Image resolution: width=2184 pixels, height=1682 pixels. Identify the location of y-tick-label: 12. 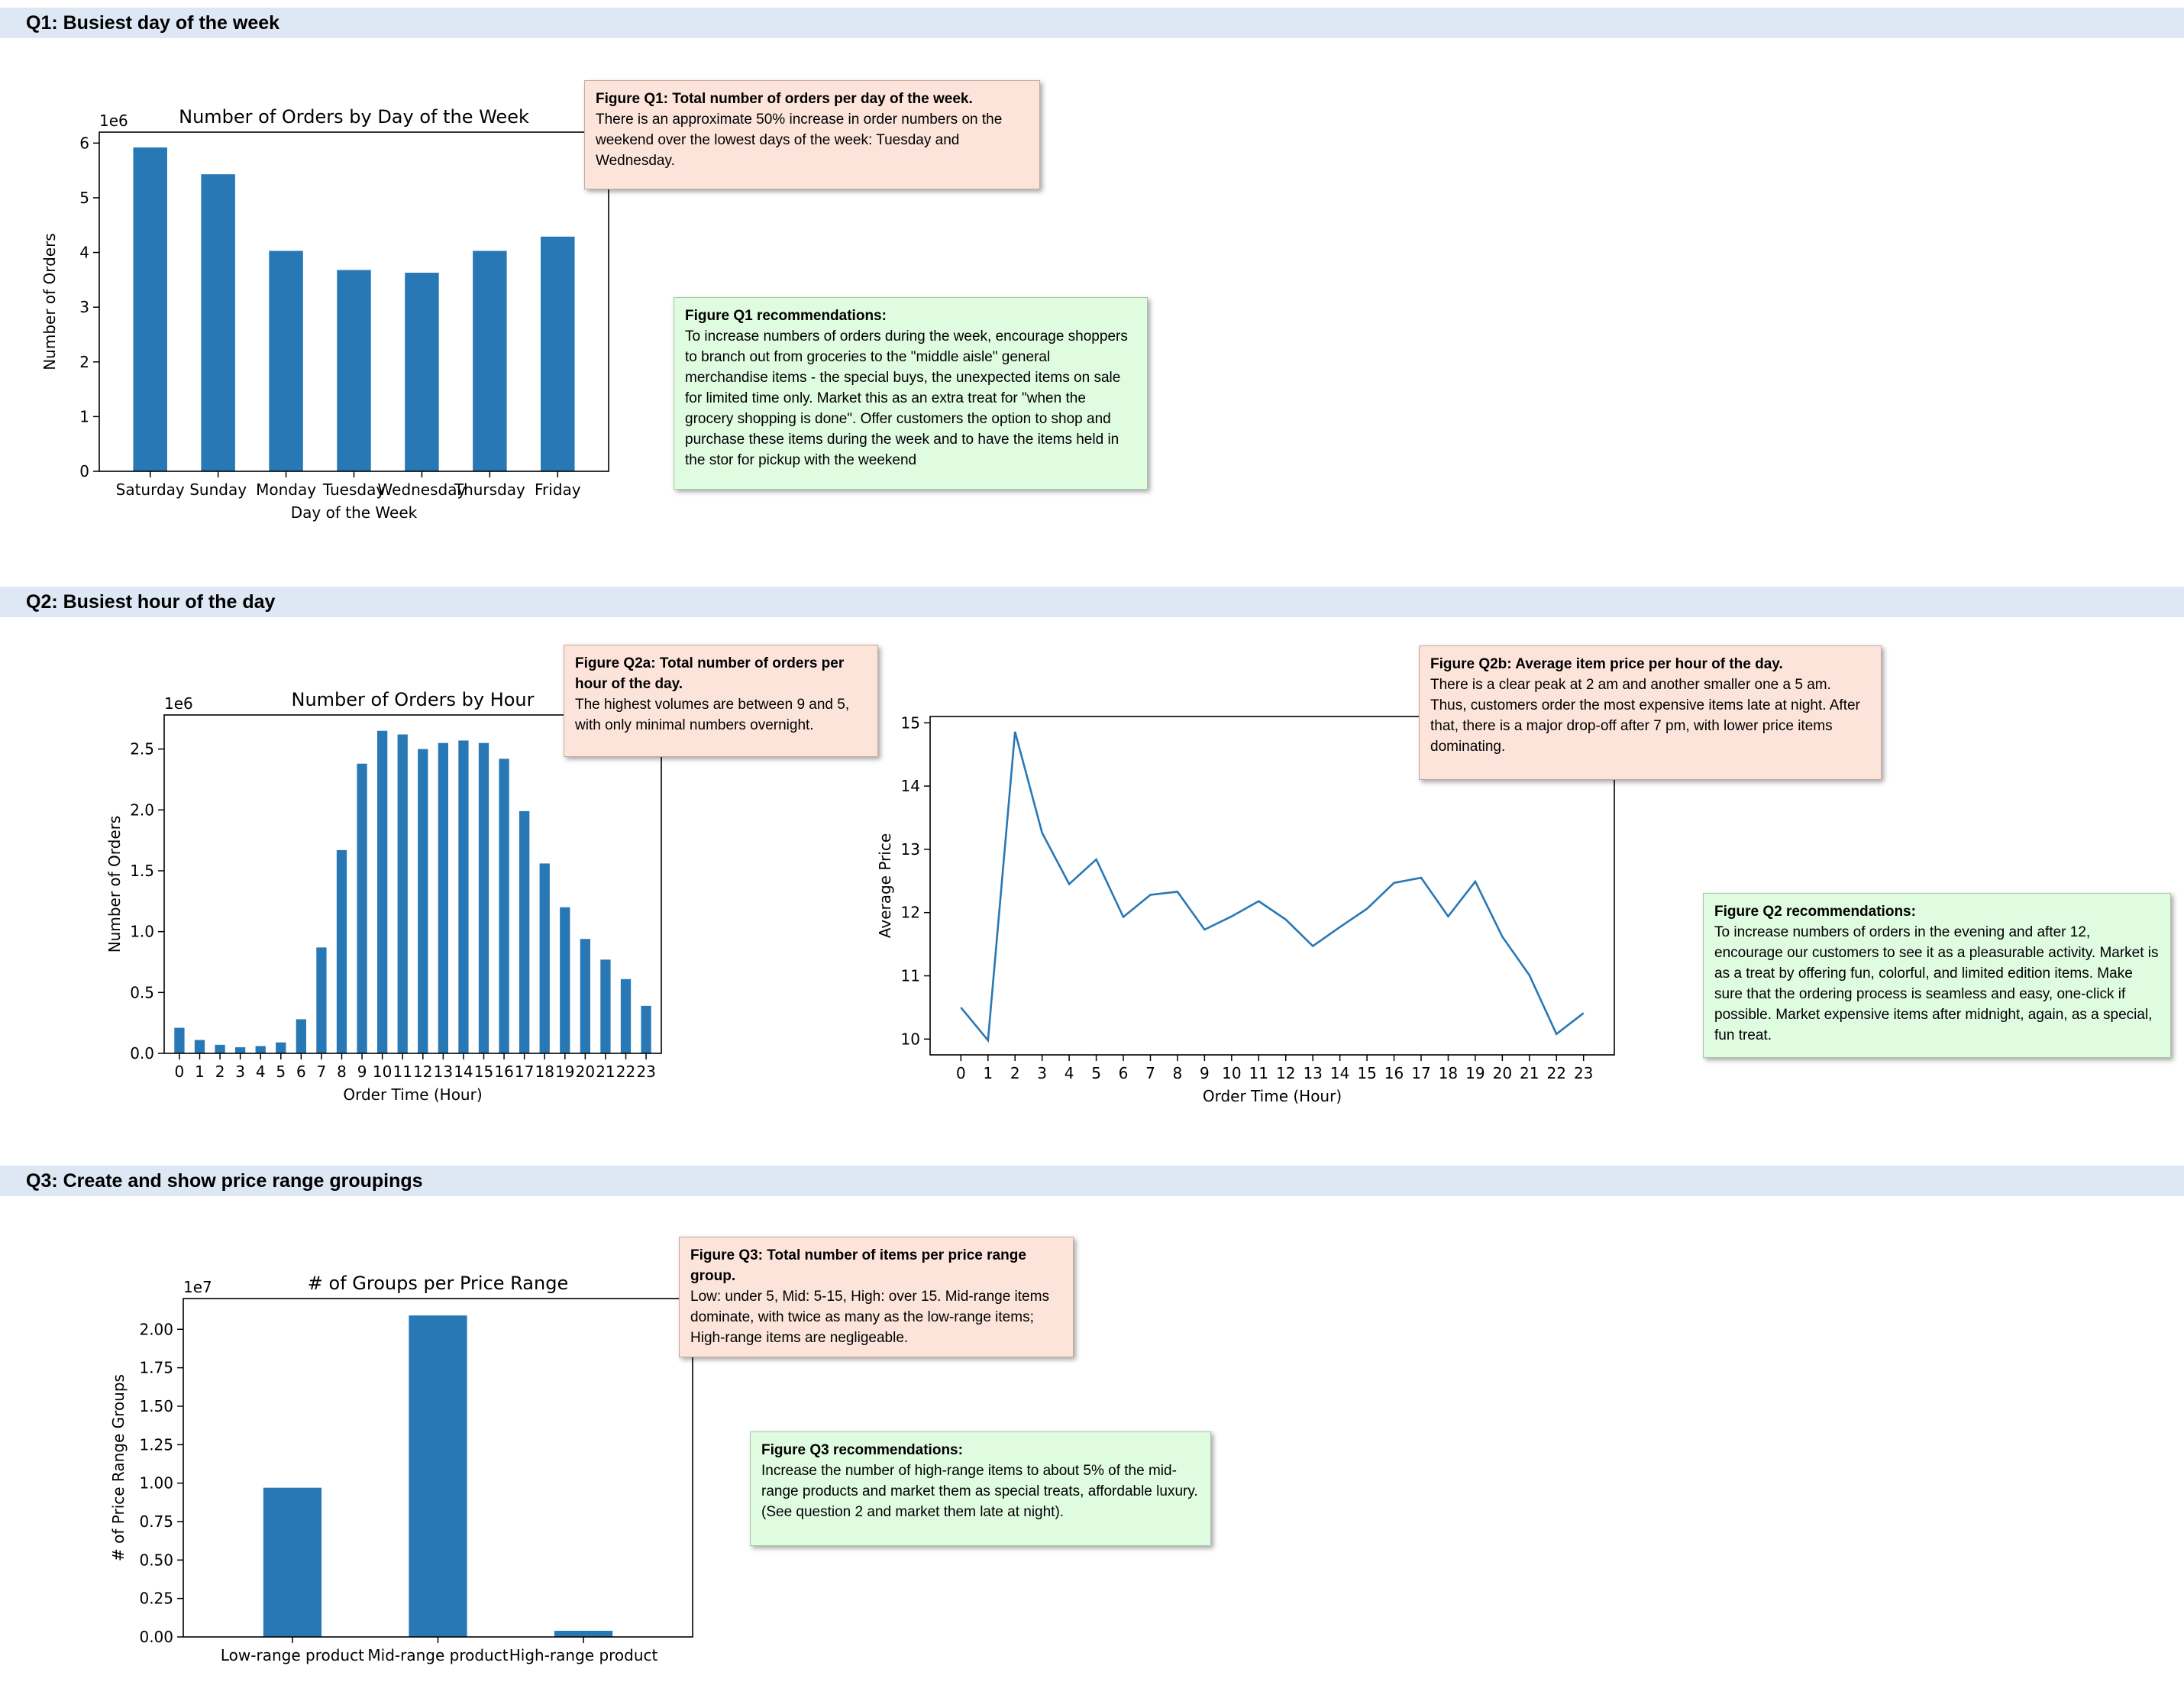
(911, 913).